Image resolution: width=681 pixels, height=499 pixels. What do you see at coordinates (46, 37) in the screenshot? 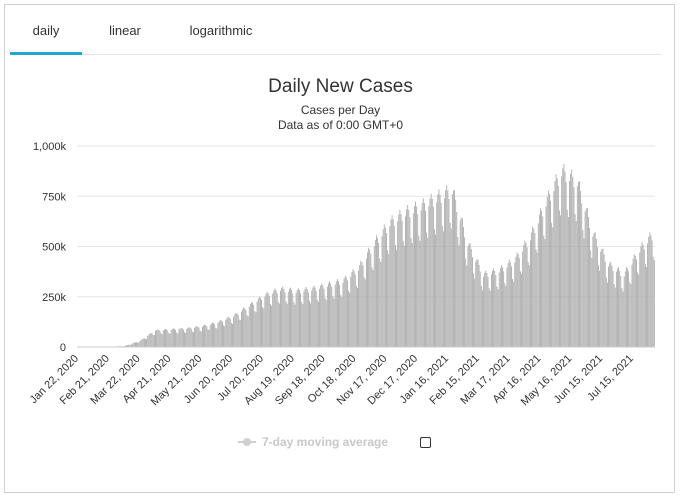
I see `tab-daily: daily` at bounding box center [46, 37].